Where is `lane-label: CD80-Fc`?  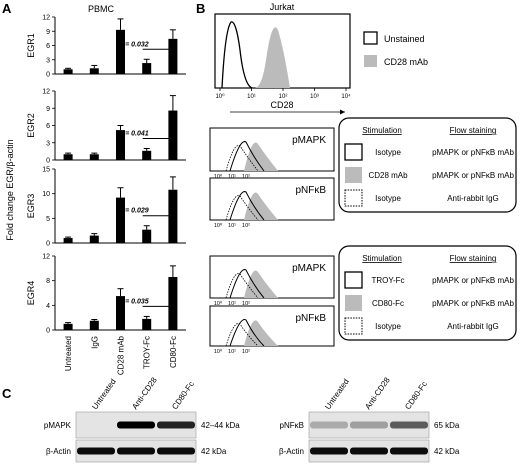 lane-label: CD80-Fc is located at coordinates (416, 395).